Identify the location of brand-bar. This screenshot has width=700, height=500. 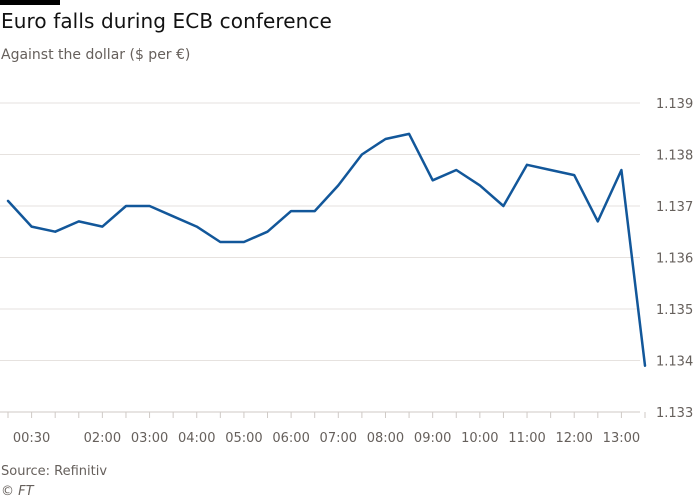
(30, 2).